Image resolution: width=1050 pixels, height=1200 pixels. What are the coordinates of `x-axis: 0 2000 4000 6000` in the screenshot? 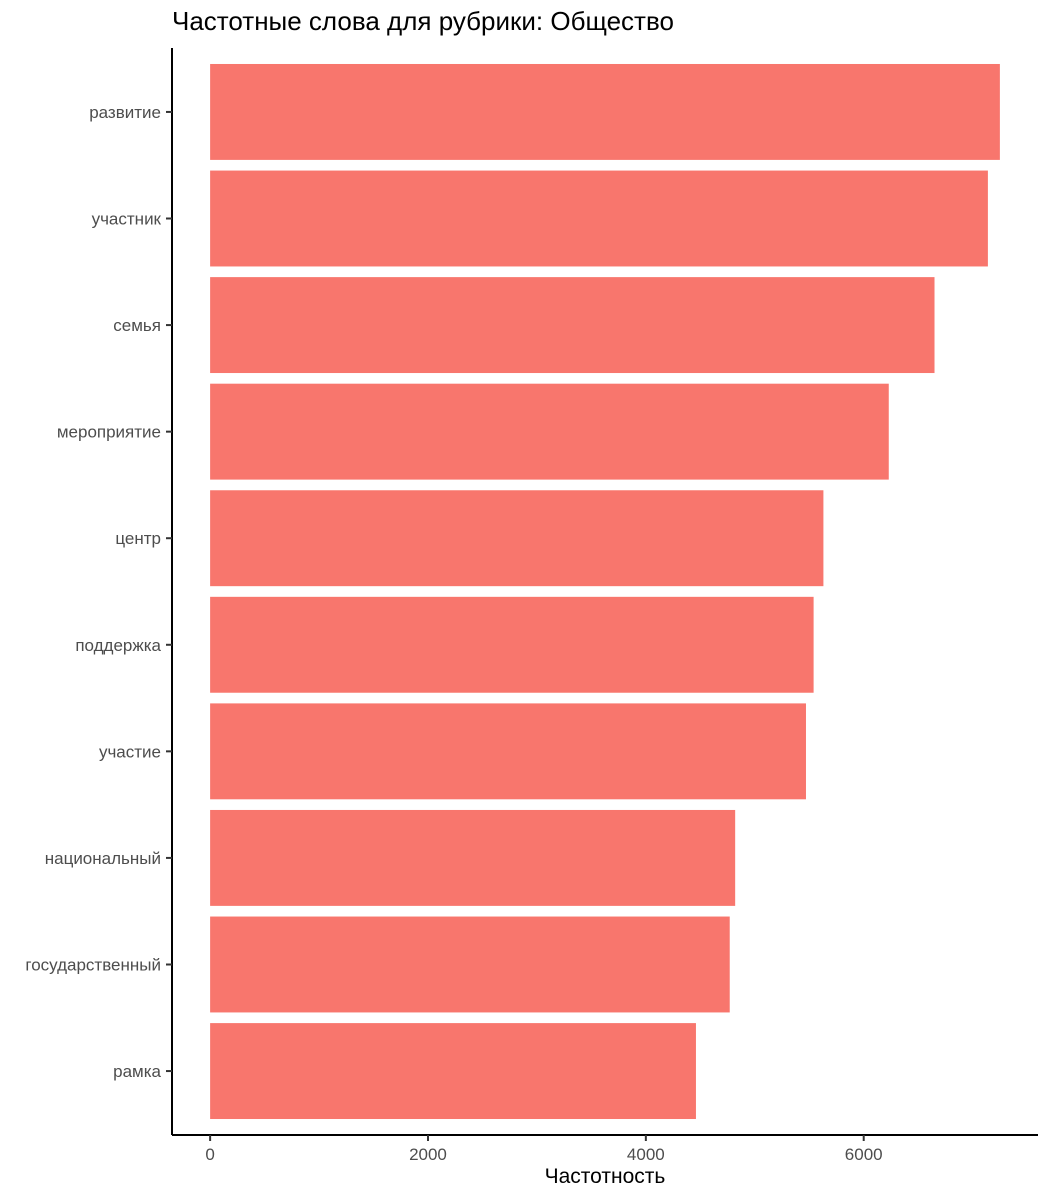 It's located at (605, 1149).